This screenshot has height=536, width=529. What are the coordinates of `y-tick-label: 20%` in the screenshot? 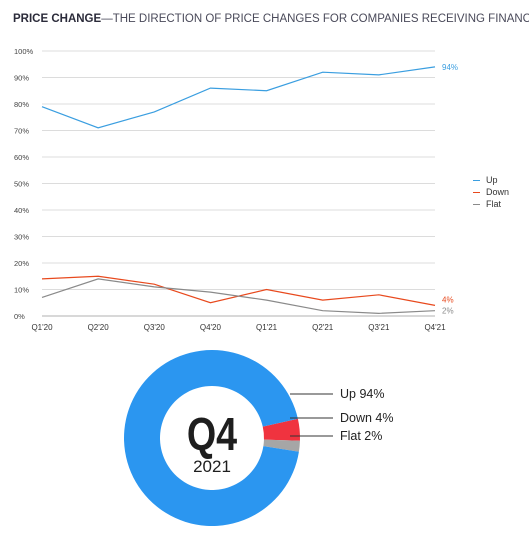 It's located at (21, 263).